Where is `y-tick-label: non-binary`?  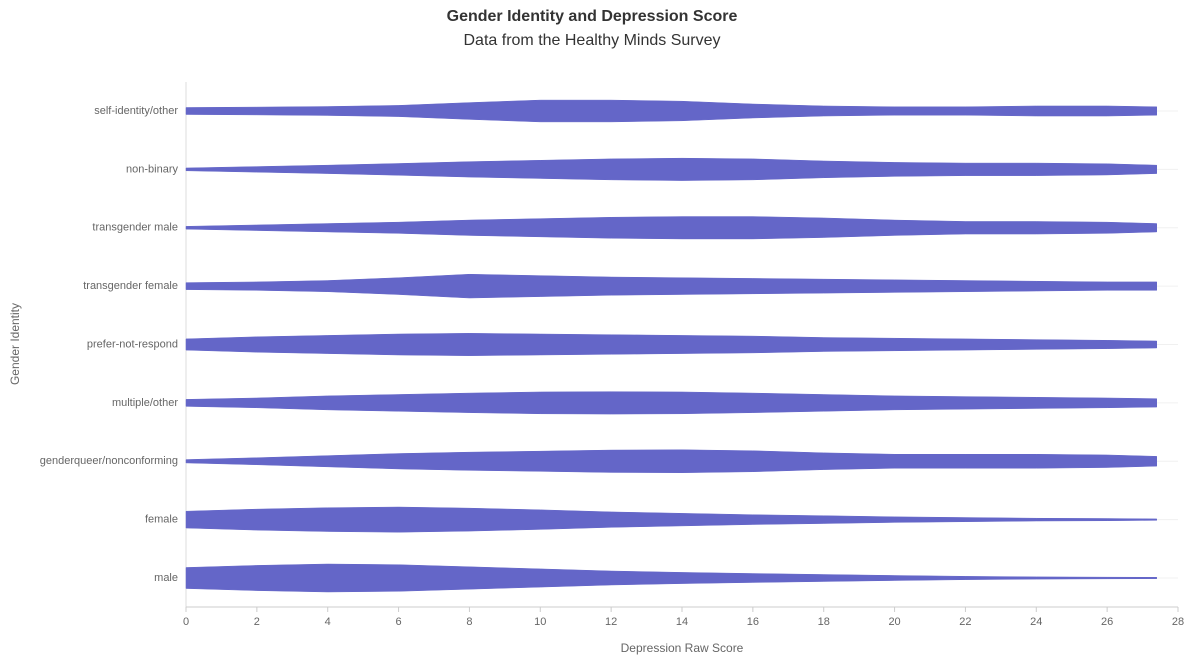 y-tick-label: non-binary is located at coordinates (152, 169).